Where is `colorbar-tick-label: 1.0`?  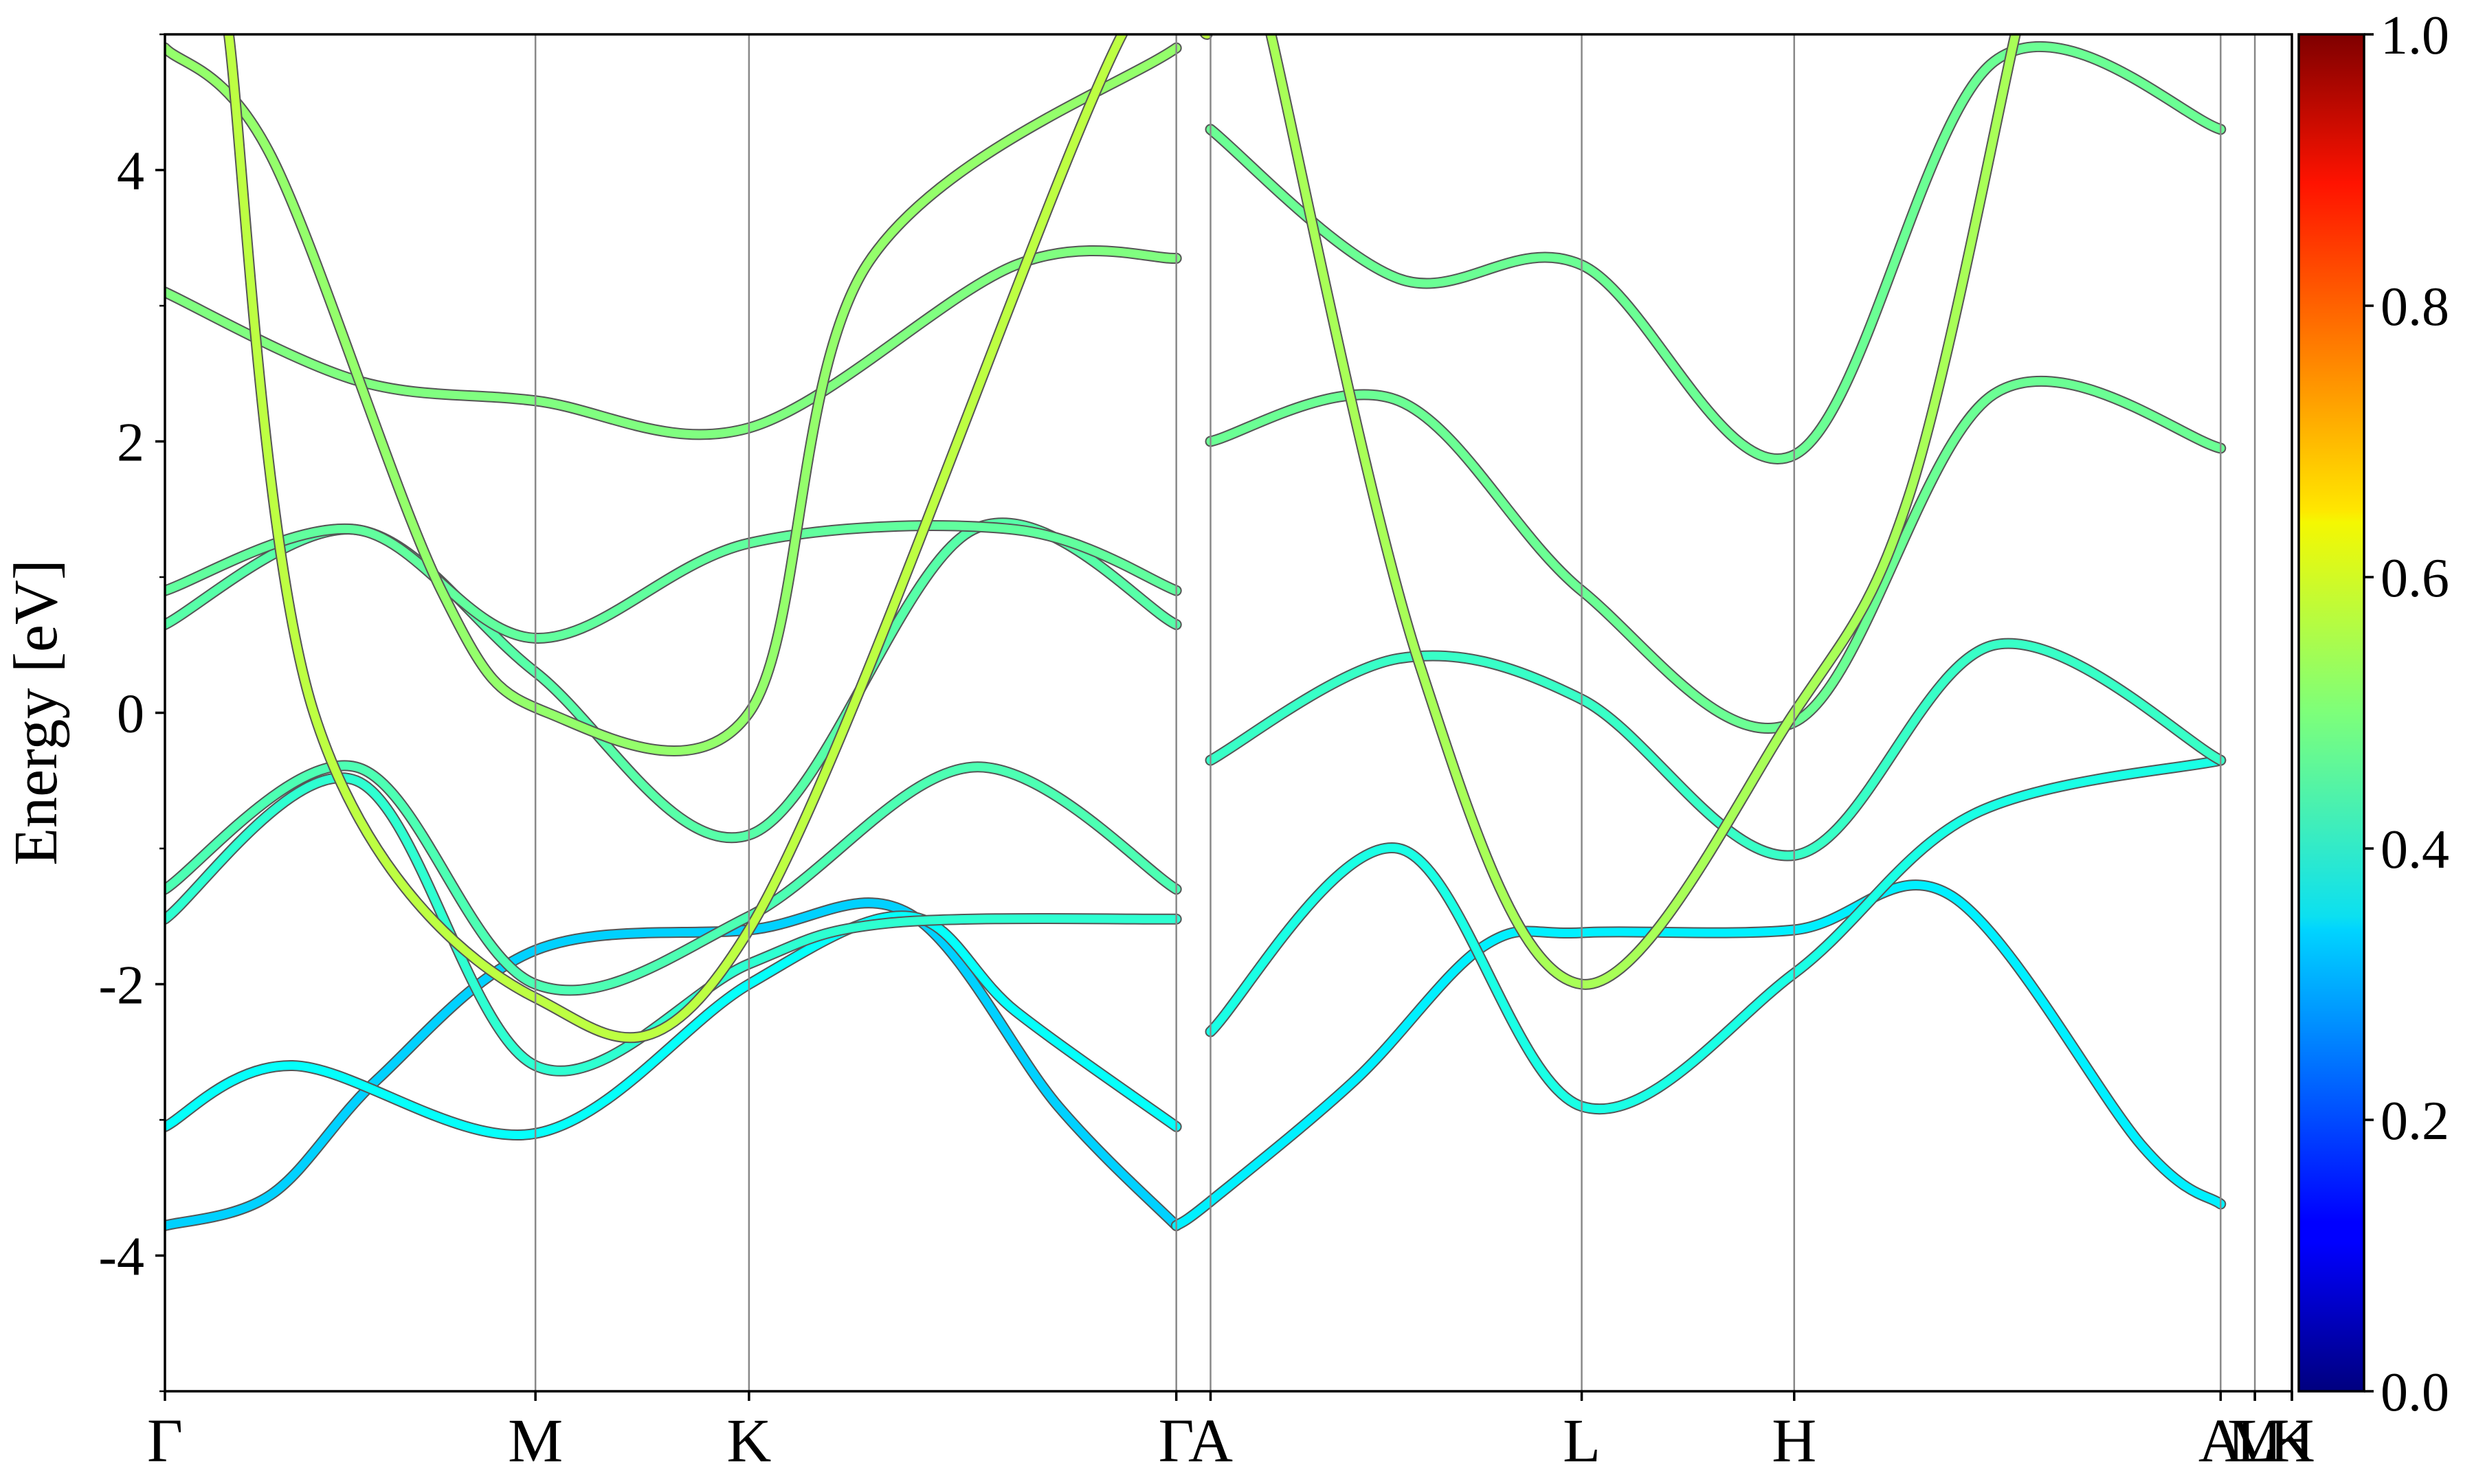
colorbar-tick-label: 1.0 is located at coordinates (2415, 35).